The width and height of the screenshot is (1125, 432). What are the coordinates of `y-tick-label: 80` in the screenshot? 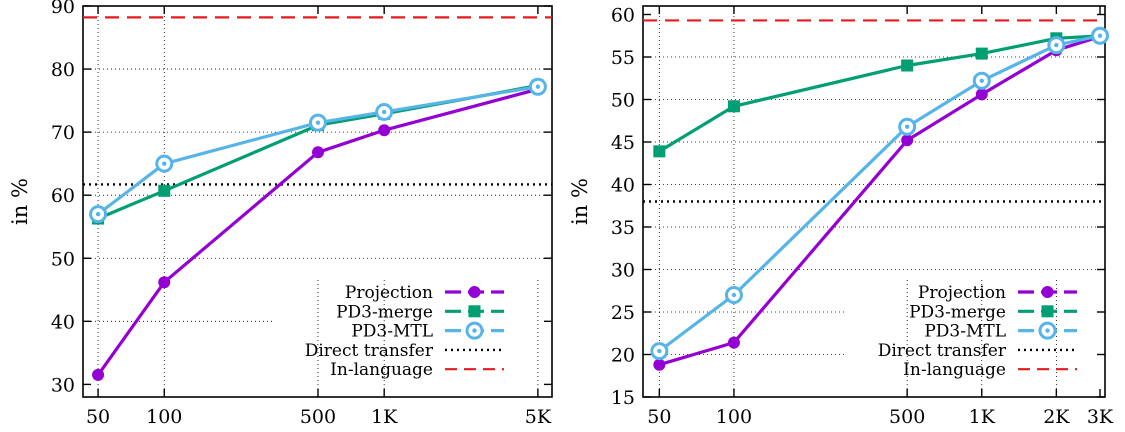 It's located at (63, 70).